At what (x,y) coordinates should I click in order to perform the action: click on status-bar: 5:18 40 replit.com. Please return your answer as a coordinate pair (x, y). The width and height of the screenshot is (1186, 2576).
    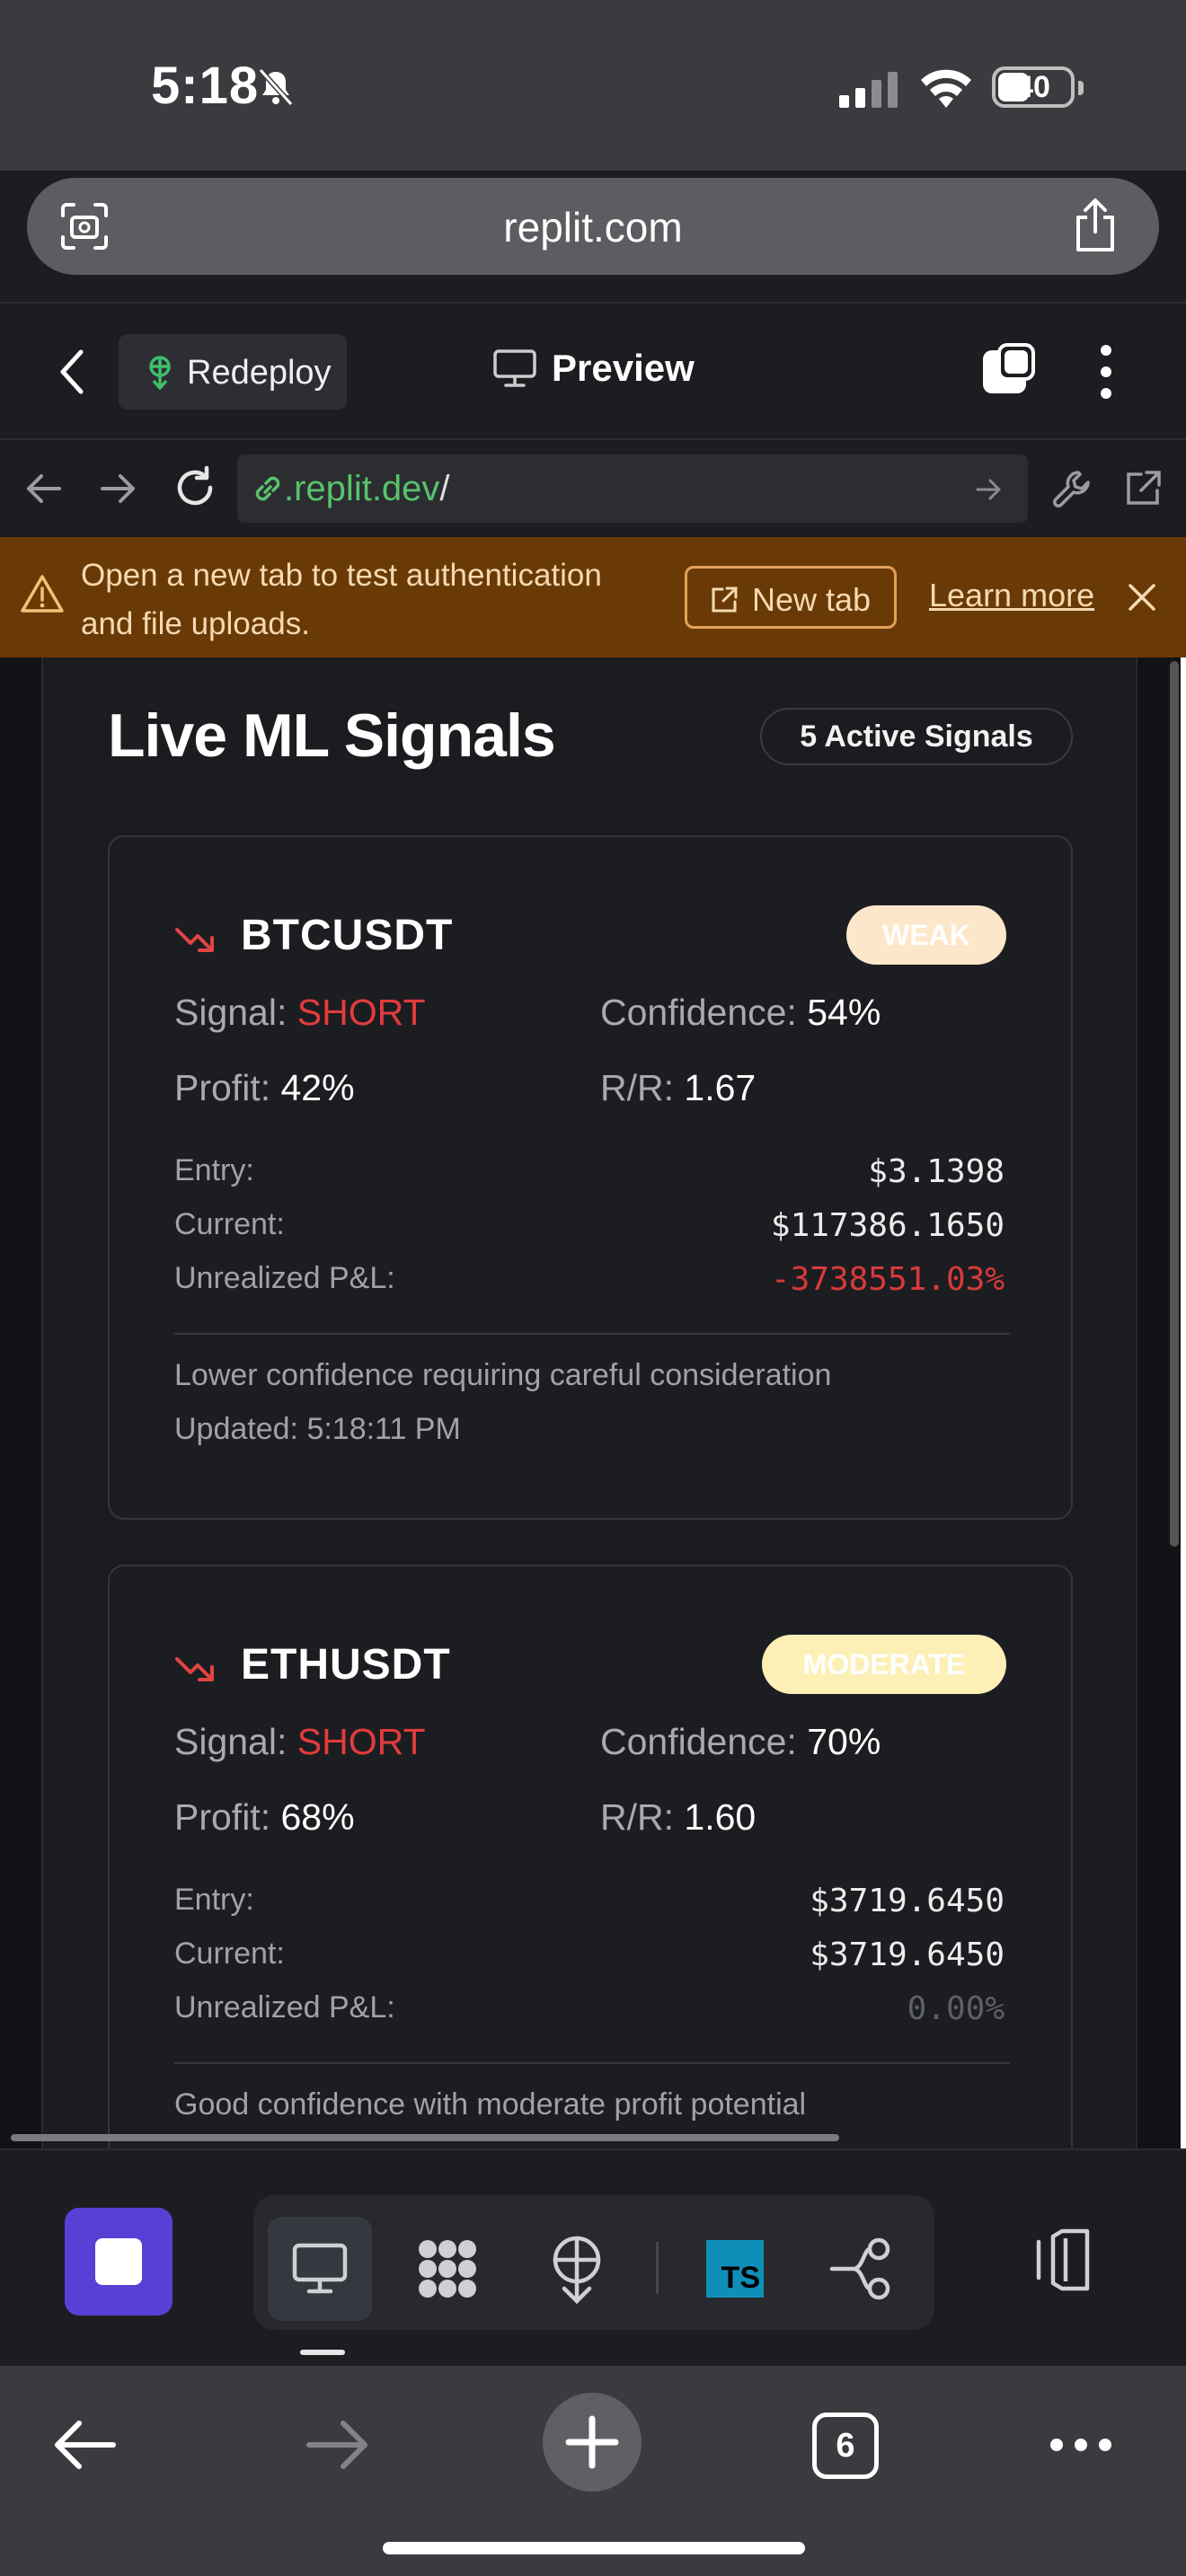
    Looking at the image, I should click on (593, 137).